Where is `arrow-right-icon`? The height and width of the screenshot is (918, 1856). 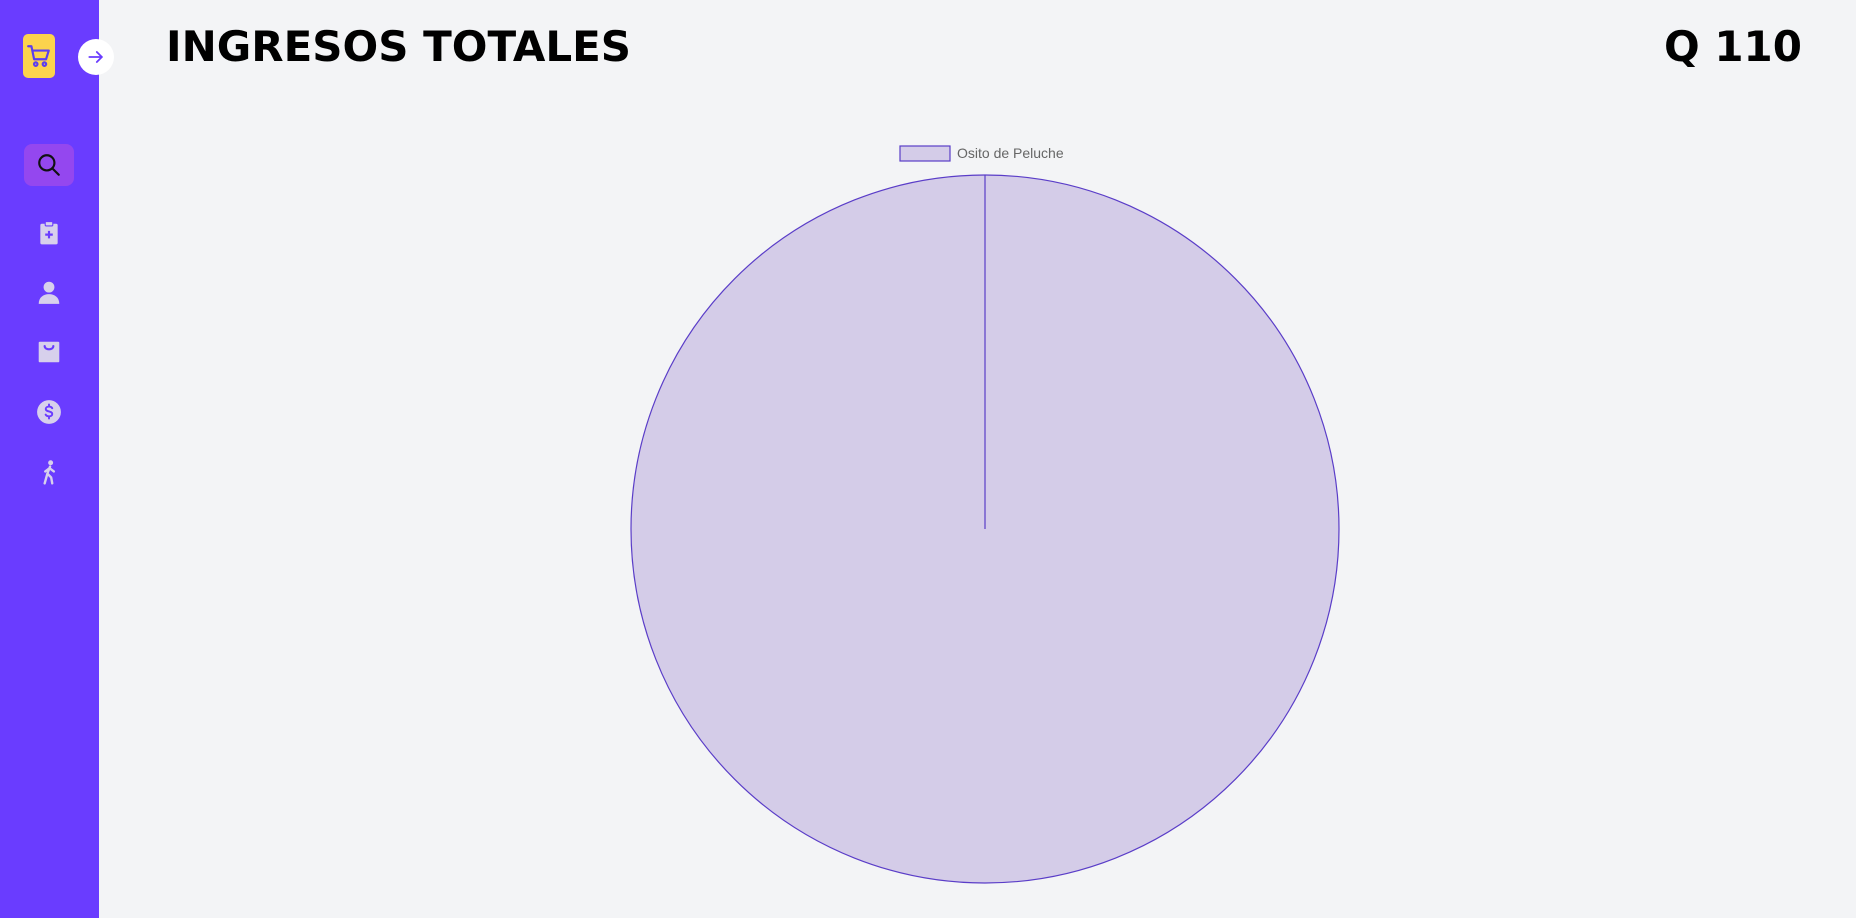 arrow-right-icon is located at coordinates (95, 57).